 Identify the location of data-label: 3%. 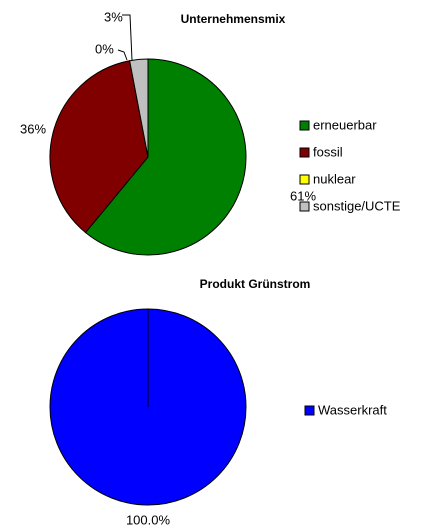
(113, 16).